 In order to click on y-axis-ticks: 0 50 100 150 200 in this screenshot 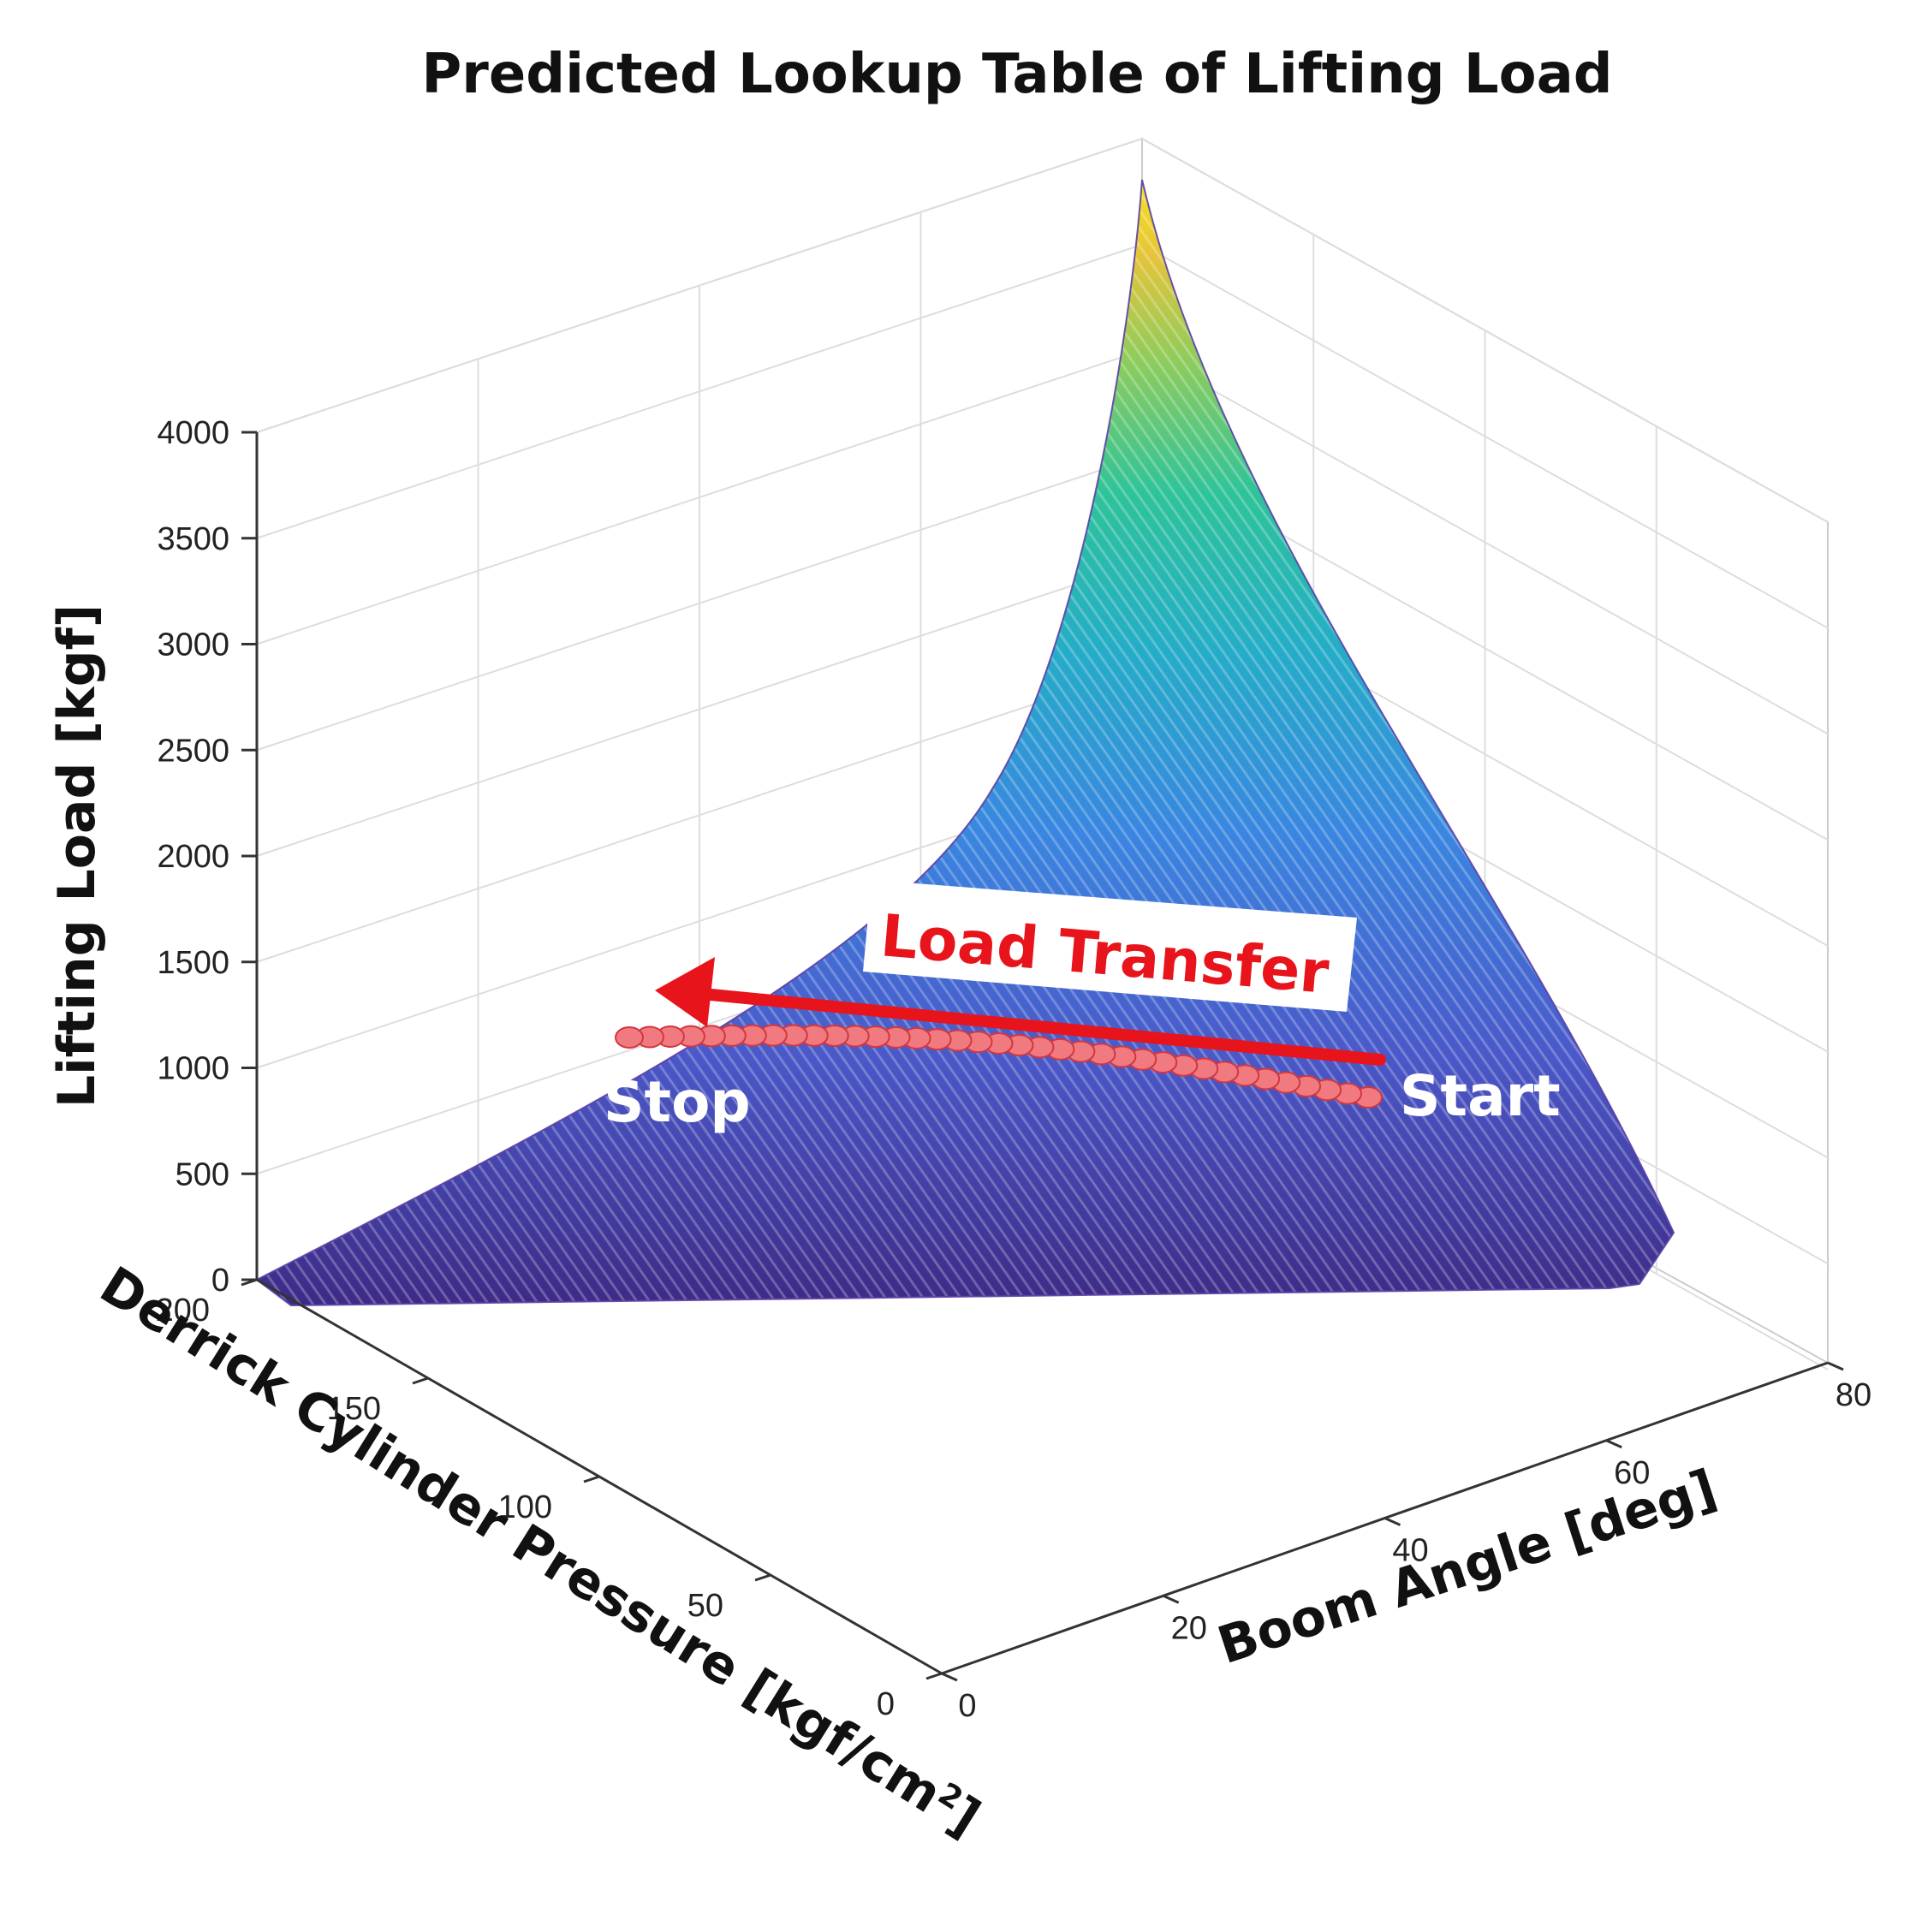, I will do `click(549, 1500)`.